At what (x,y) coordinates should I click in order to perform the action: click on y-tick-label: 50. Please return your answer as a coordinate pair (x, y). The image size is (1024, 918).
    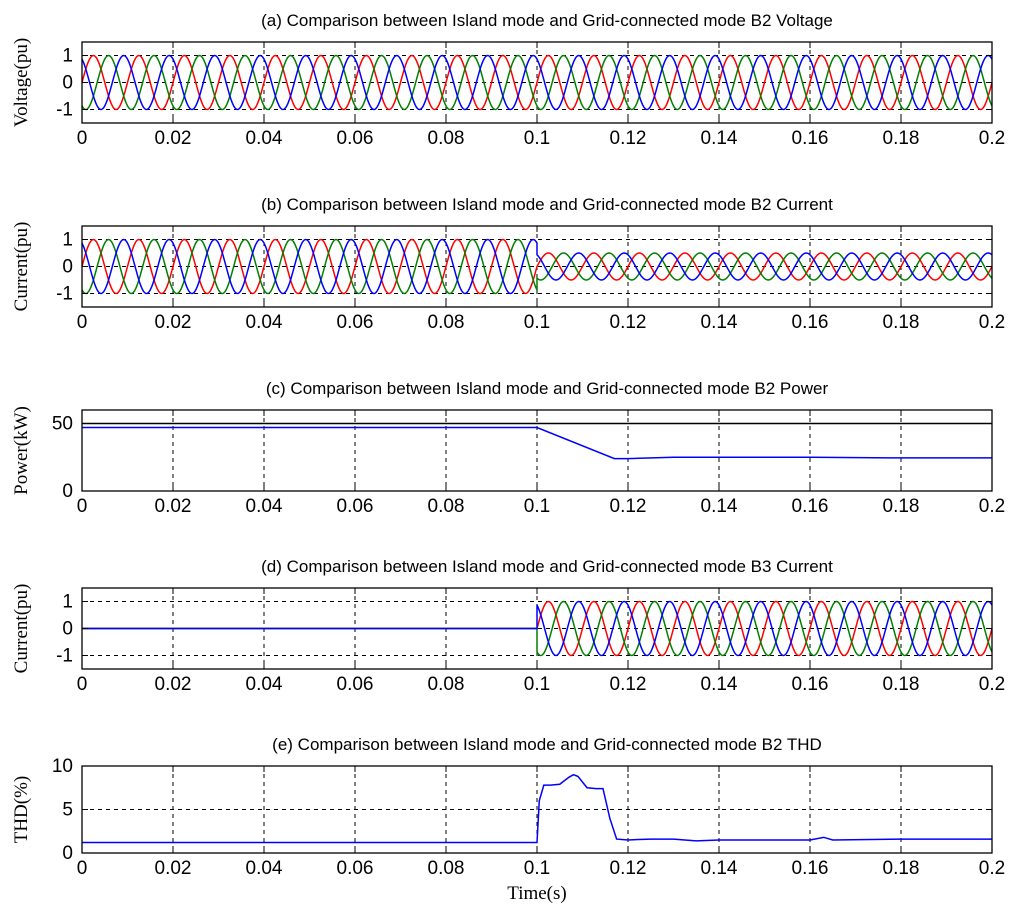
    Looking at the image, I should click on (62, 424).